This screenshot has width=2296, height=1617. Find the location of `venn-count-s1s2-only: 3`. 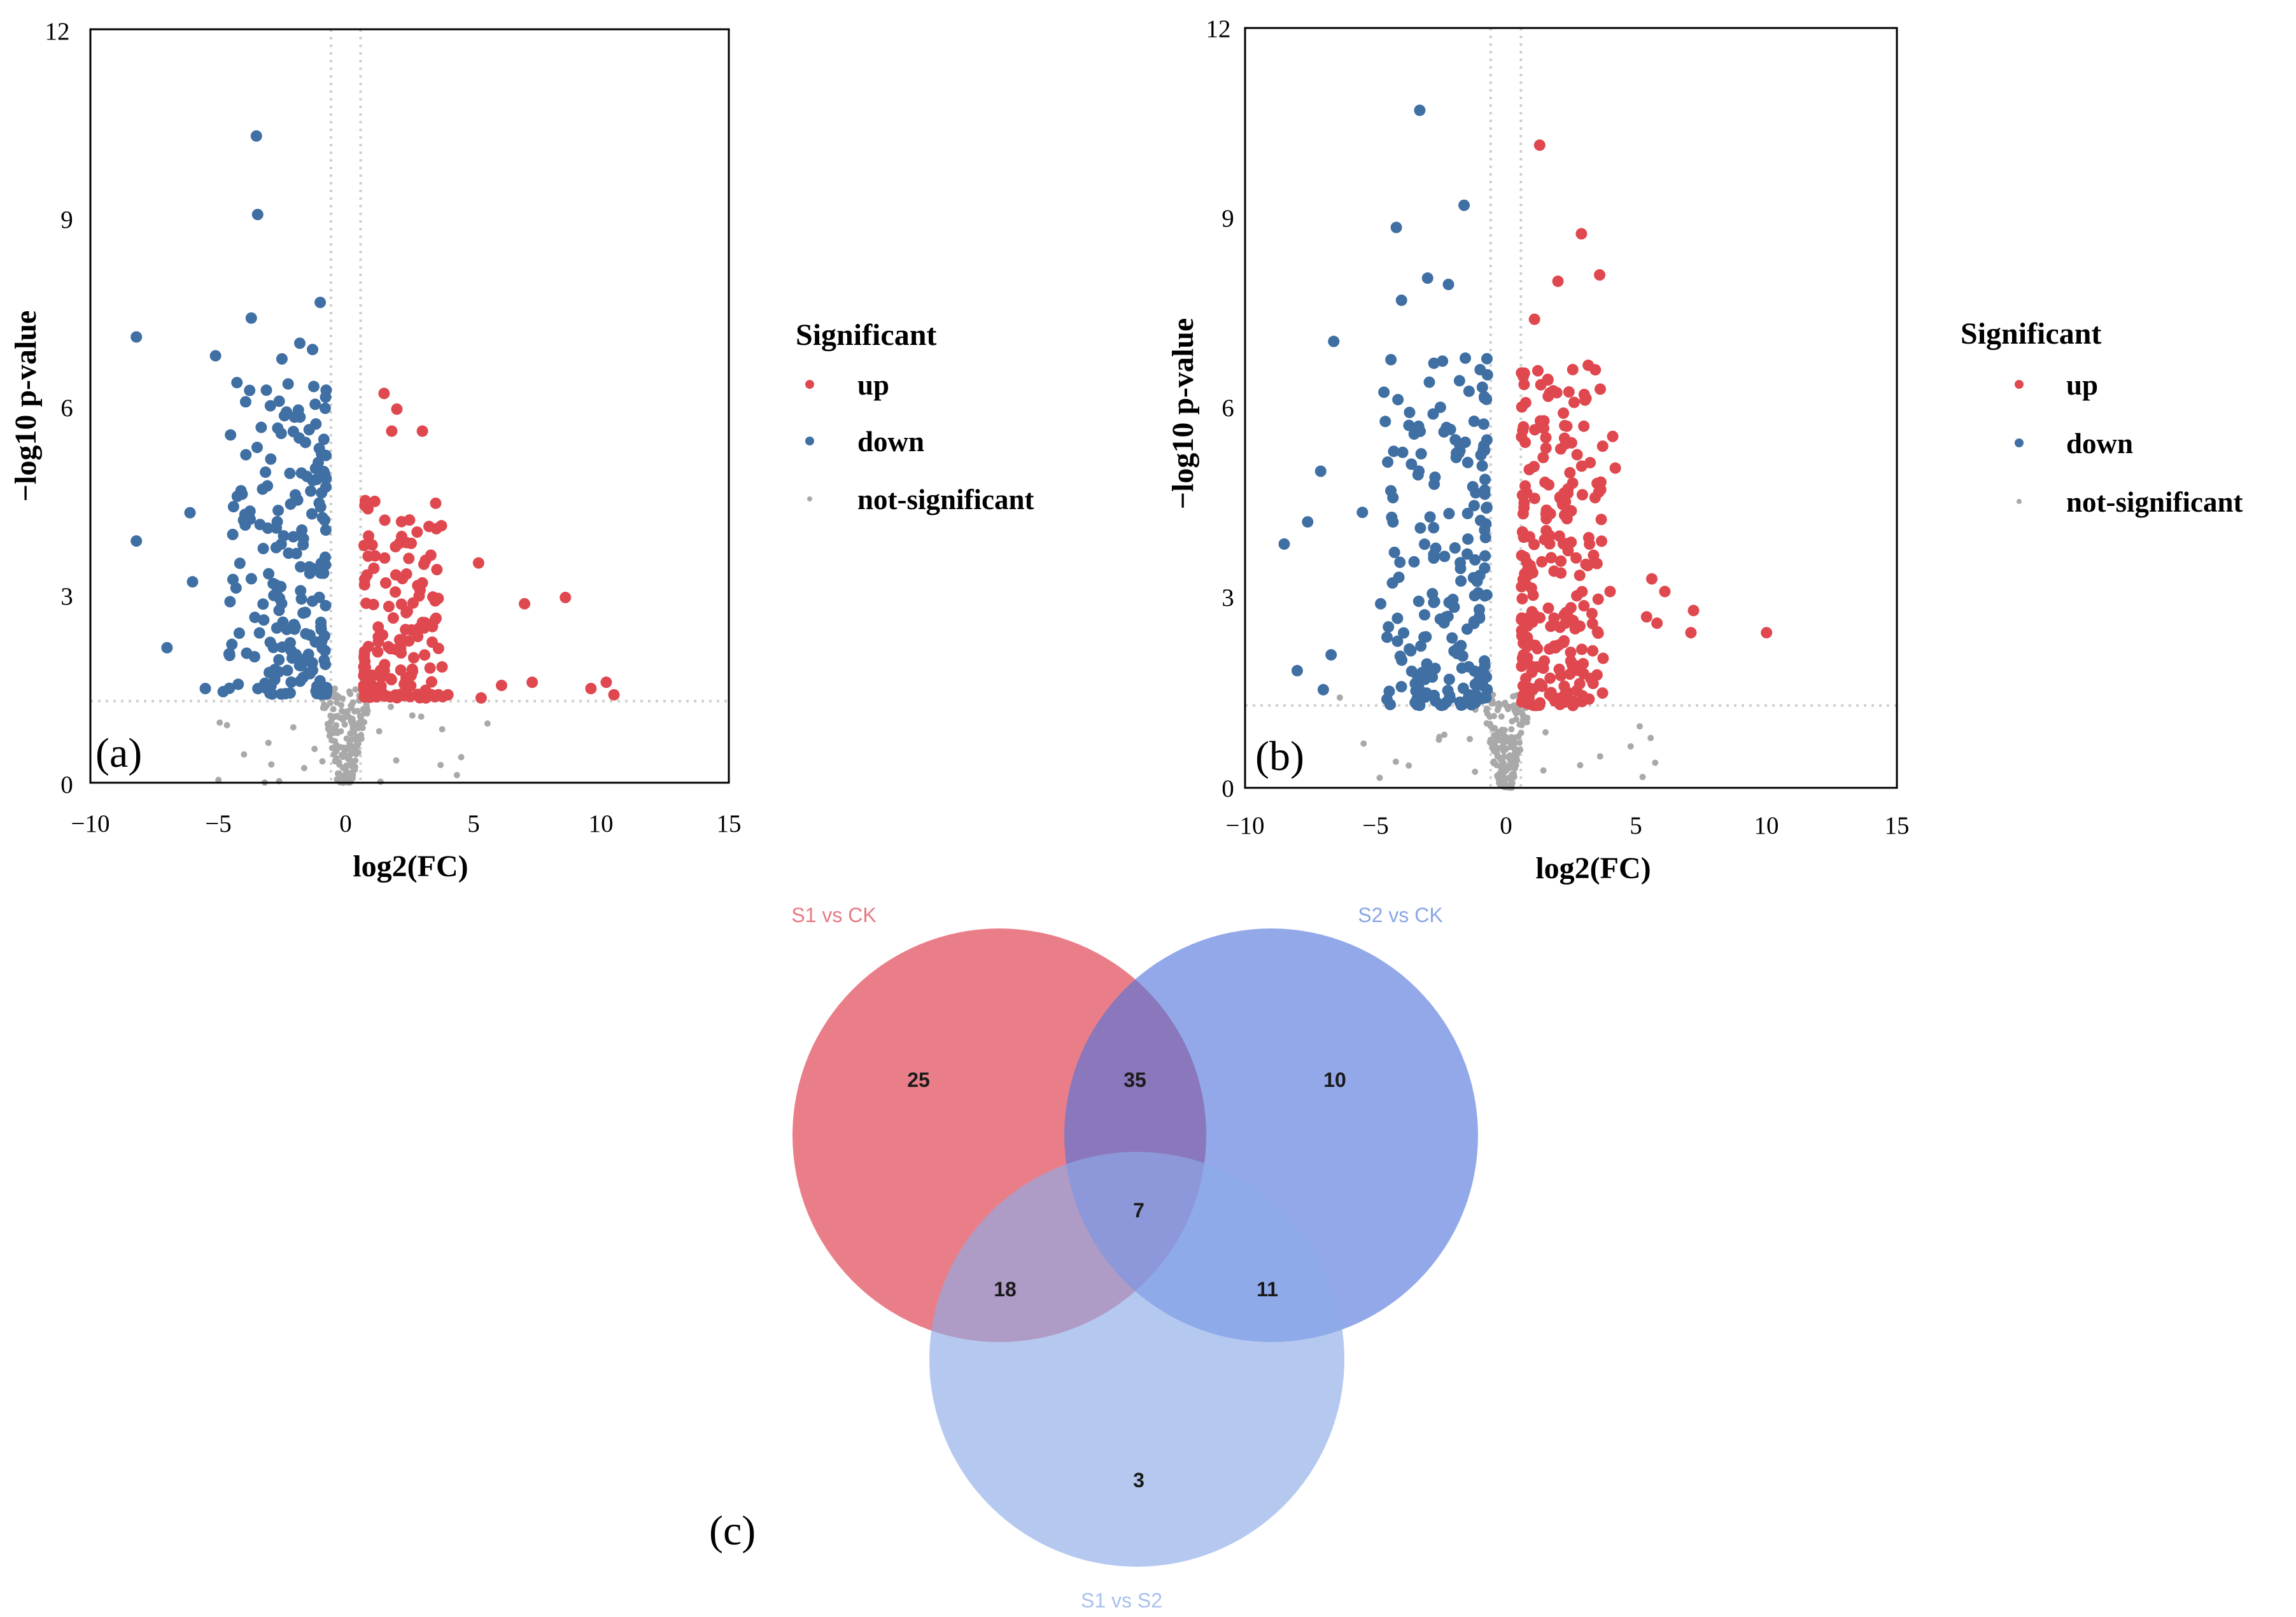

venn-count-s1s2-only: 3 is located at coordinates (1138, 1480).